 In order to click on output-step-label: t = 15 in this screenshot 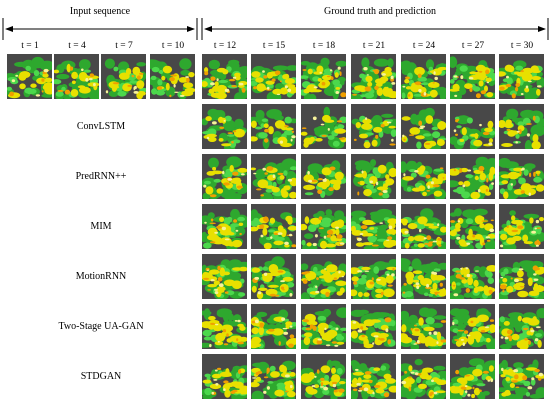, I will do `click(274, 46)`.